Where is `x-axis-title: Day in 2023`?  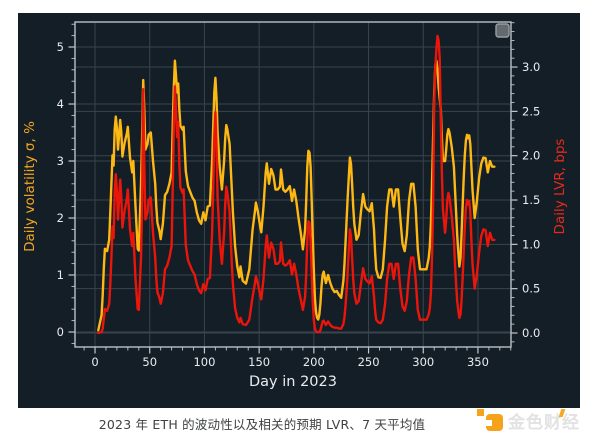 x-axis-title: Day in 2023 is located at coordinates (293, 382).